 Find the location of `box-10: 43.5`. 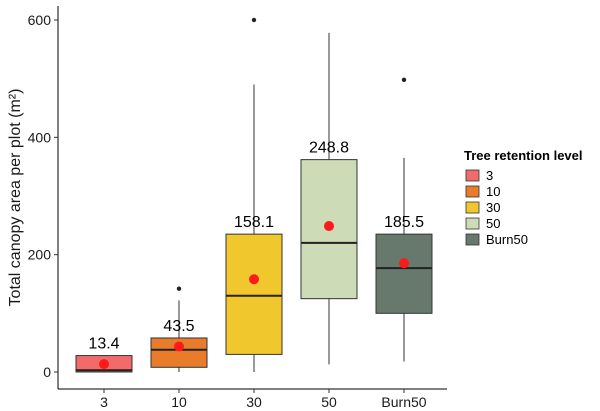

box-10: 43.5 is located at coordinates (179, 329).